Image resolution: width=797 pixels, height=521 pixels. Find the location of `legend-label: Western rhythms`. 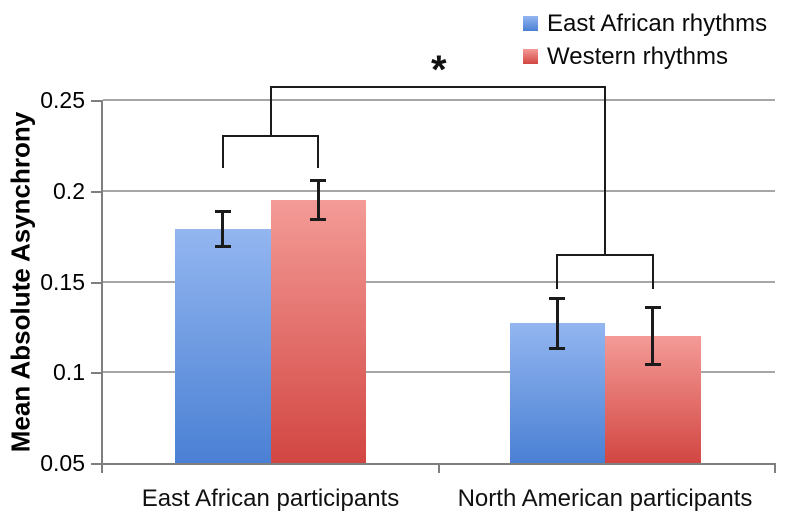

legend-label: Western rhythms is located at coordinates (637, 56).